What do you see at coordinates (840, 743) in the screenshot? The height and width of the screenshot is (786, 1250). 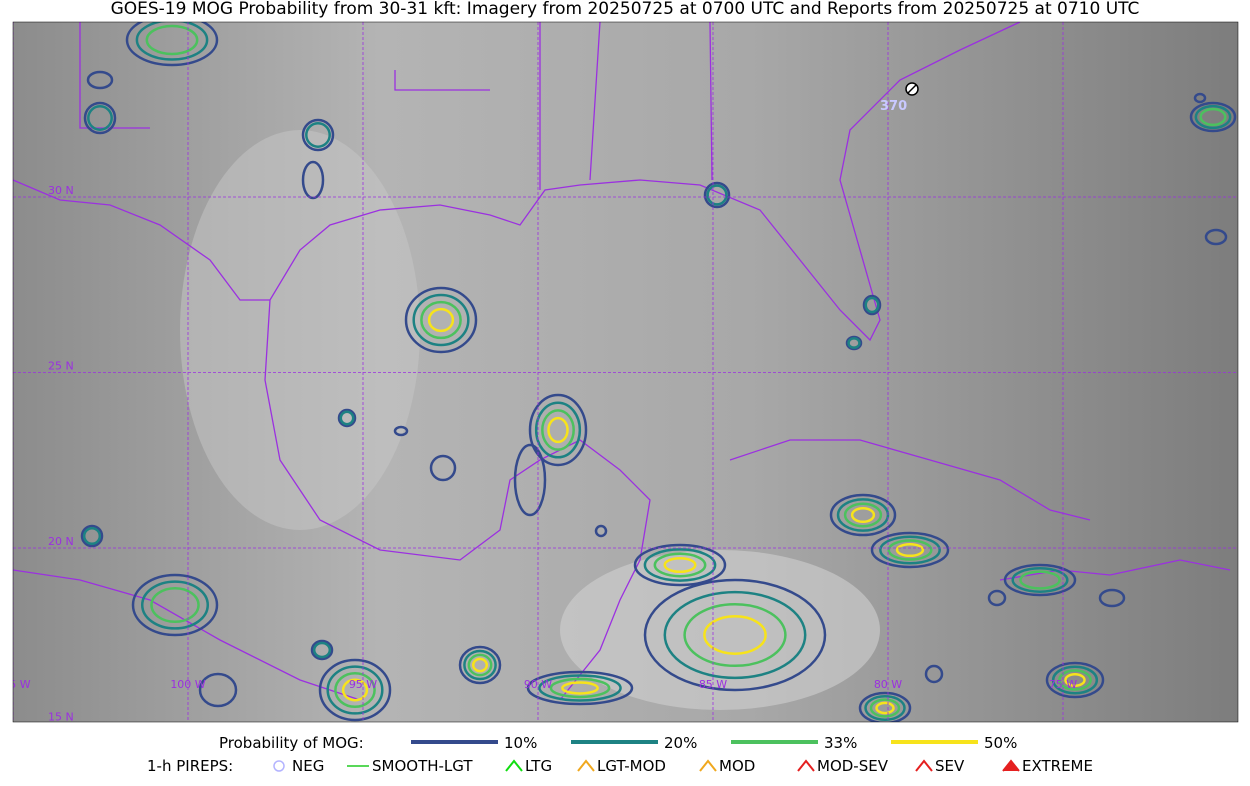 I see `legend-label: 33%` at bounding box center [840, 743].